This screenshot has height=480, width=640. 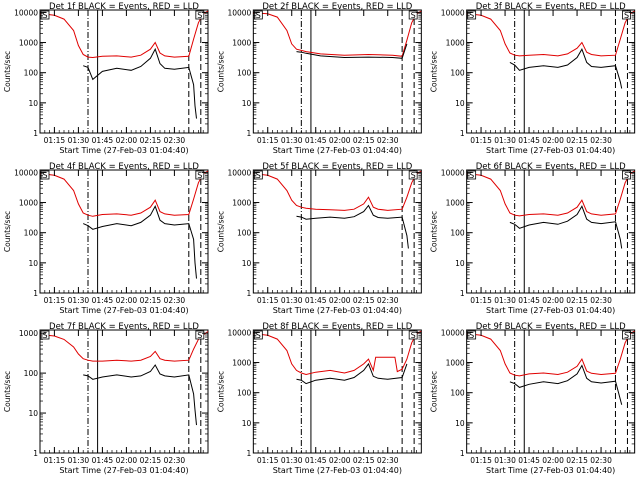 I want to click on chart-title: Det 7f BLACK = Events, RED = LLD, so click(x=124, y=327).